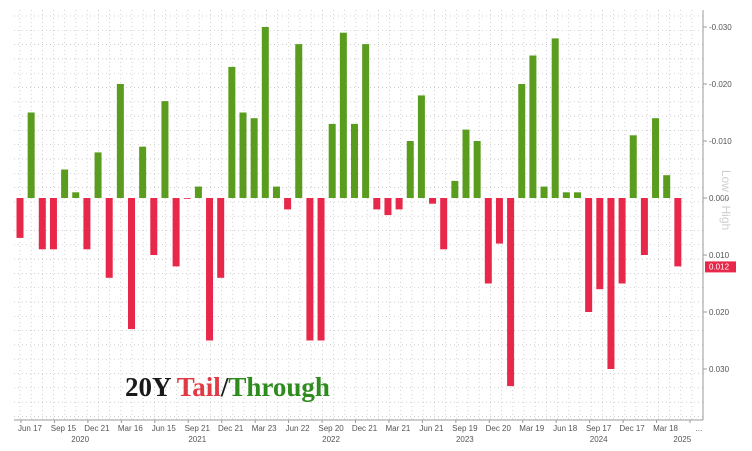 The image size is (752, 451). I want to click on x-tick-label: Sep 19, so click(465, 428).